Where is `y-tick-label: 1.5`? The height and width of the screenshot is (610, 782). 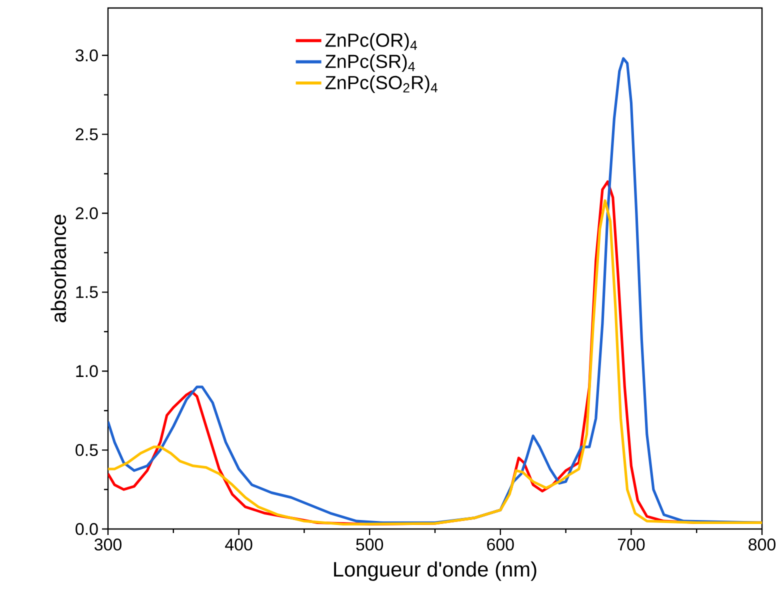
y-tick-label: 1.5 is located at coordinates (87, 292).